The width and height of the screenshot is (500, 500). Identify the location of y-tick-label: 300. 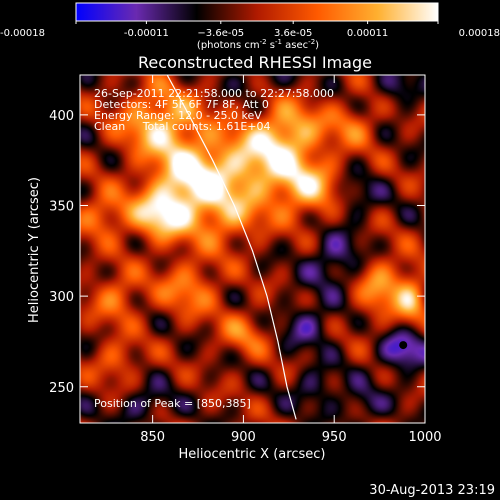
(61, 297).